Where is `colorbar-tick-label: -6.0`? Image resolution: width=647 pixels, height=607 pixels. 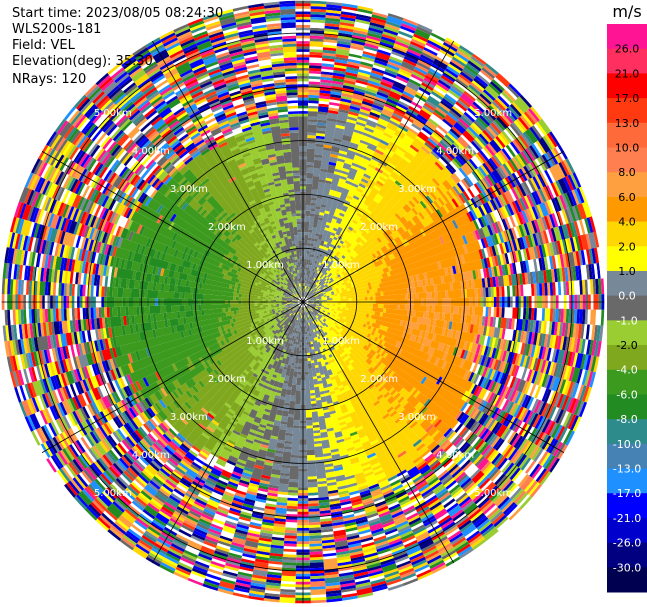 colorbar-tick-label: -6.0 is located at coordinates (626, 394).